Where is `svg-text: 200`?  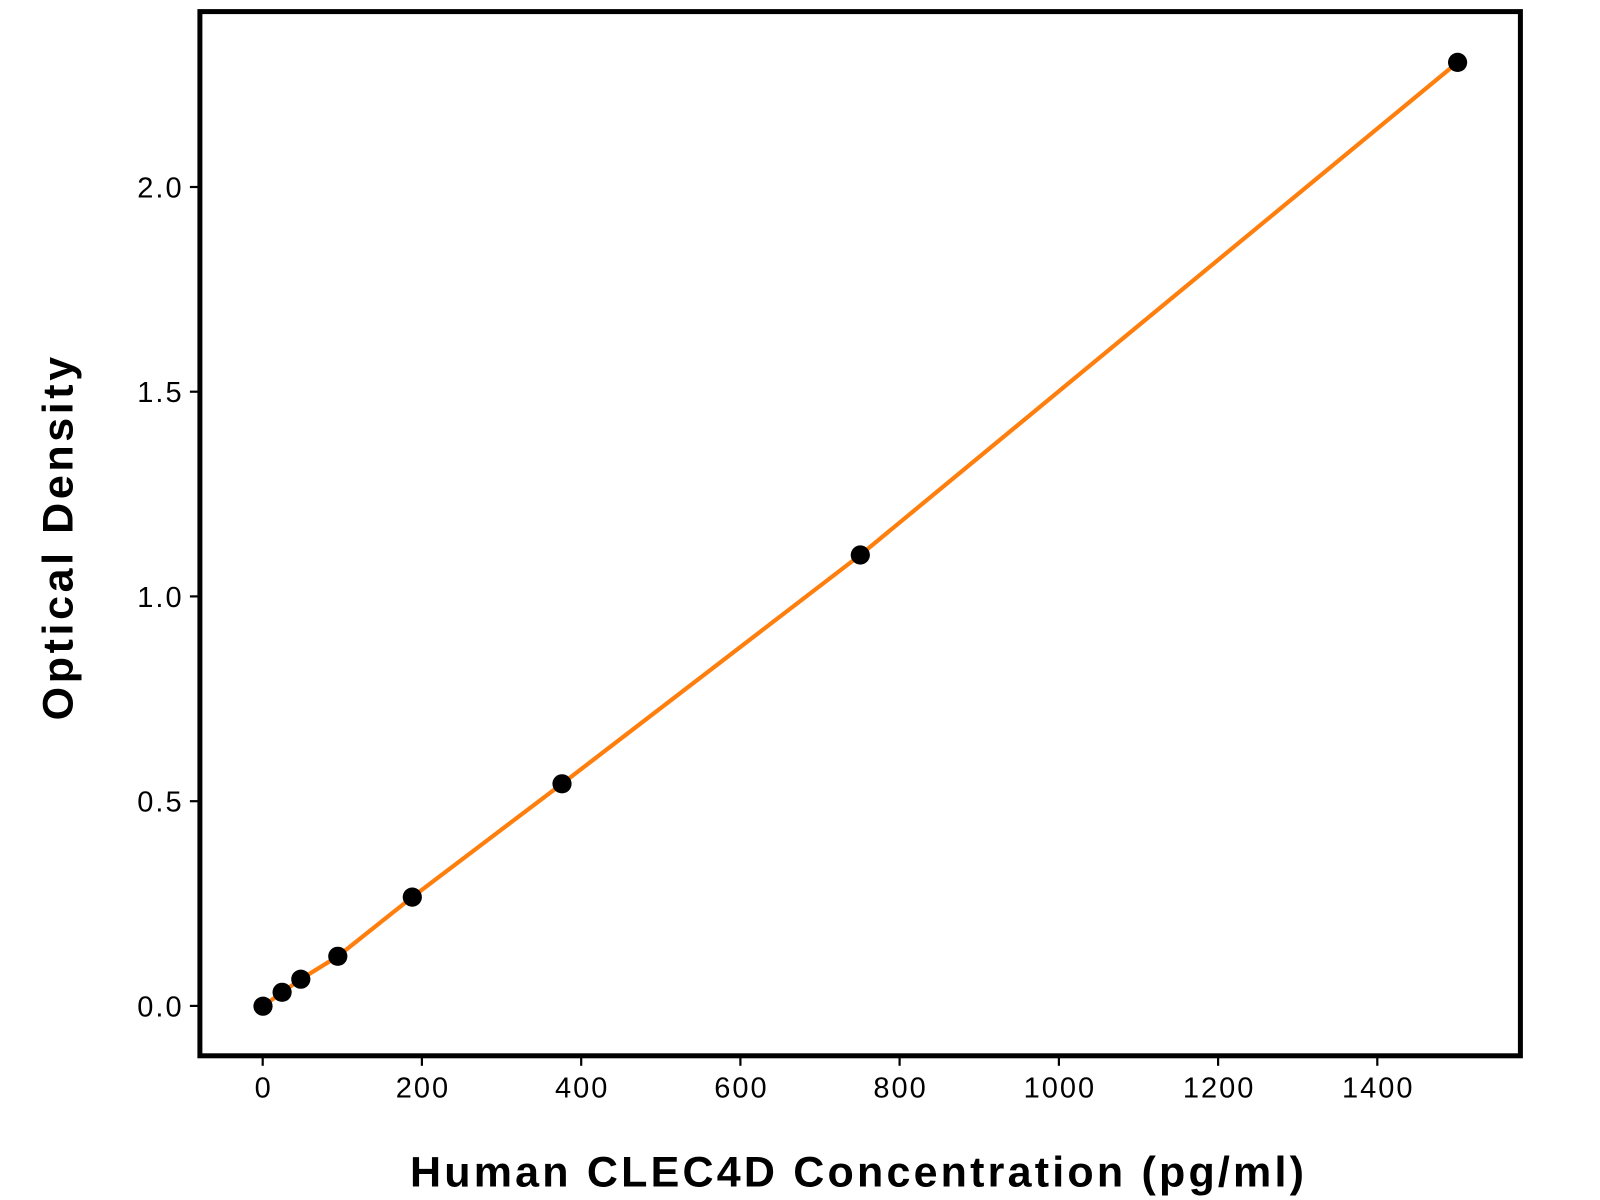 svg-text: 200 is located at coordinates (423, 1088).